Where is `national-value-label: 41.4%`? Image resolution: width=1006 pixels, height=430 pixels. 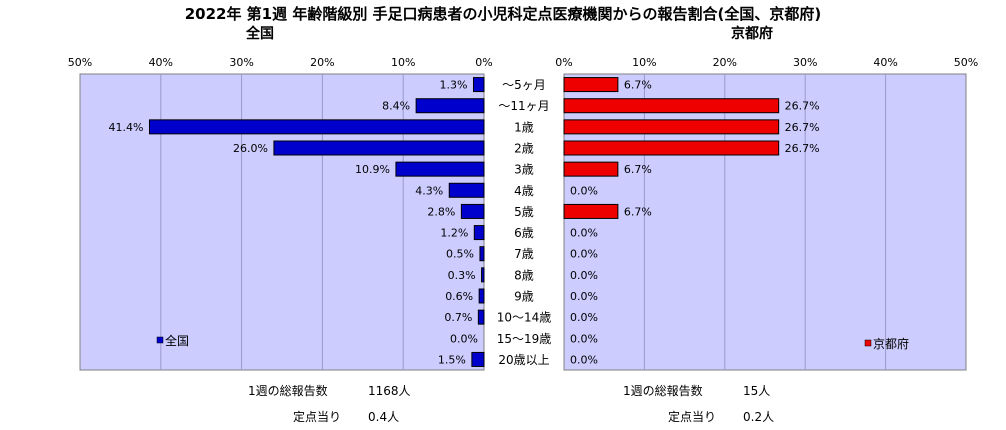
national-value-label: 41.4% is located at coordinates (126, 127).